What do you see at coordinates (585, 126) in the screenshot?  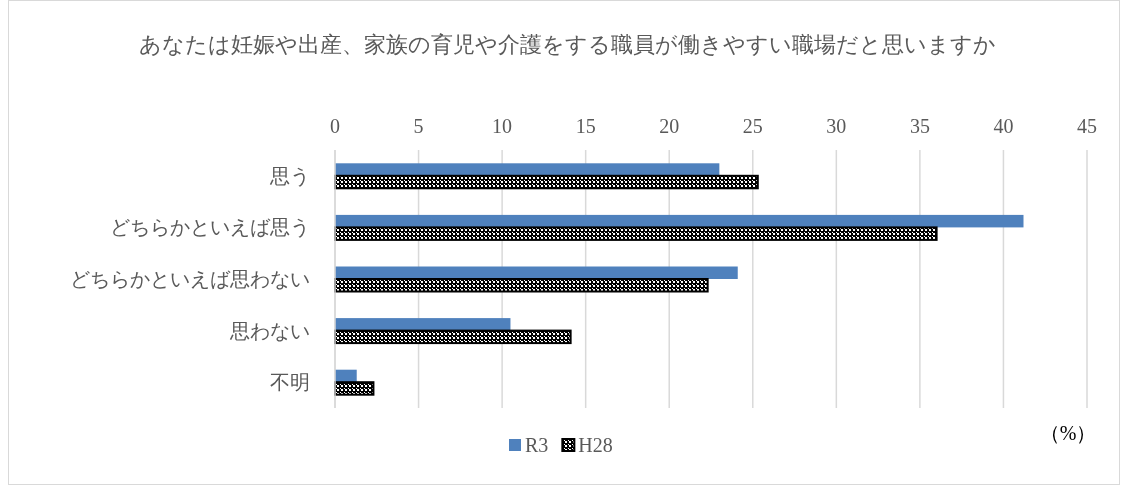 I see `x-tick-label: 15` at bounding box center [585, 126].